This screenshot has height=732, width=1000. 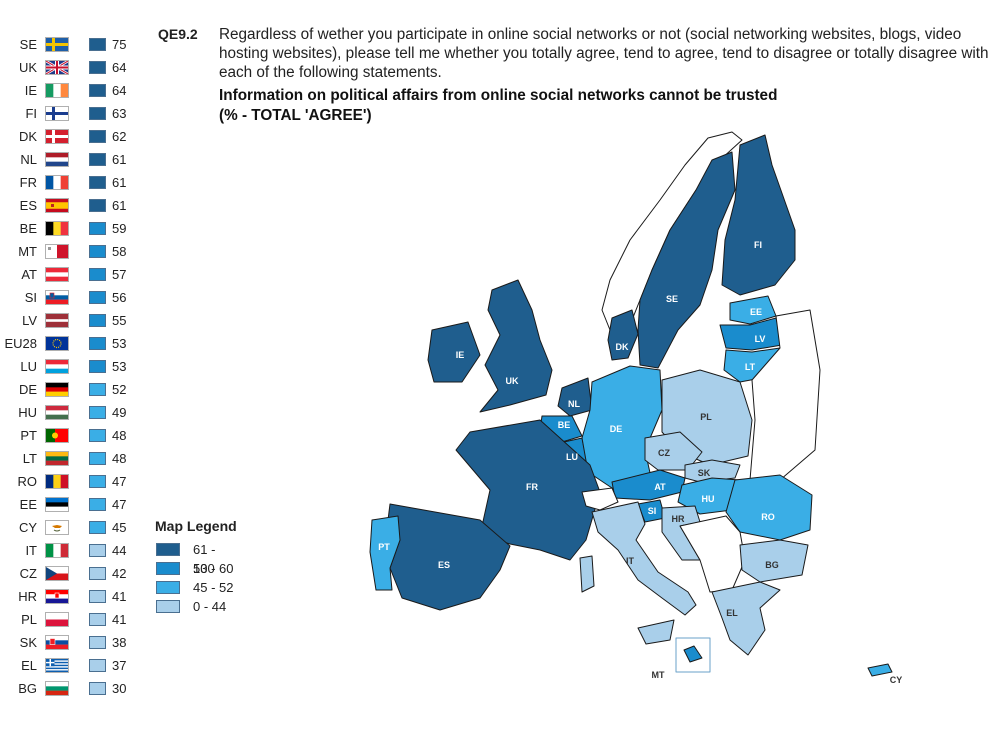 What do you see at coordinates (57, 481) in the screenshot?
I see `ro-flag` at bounding box center [57, 481].